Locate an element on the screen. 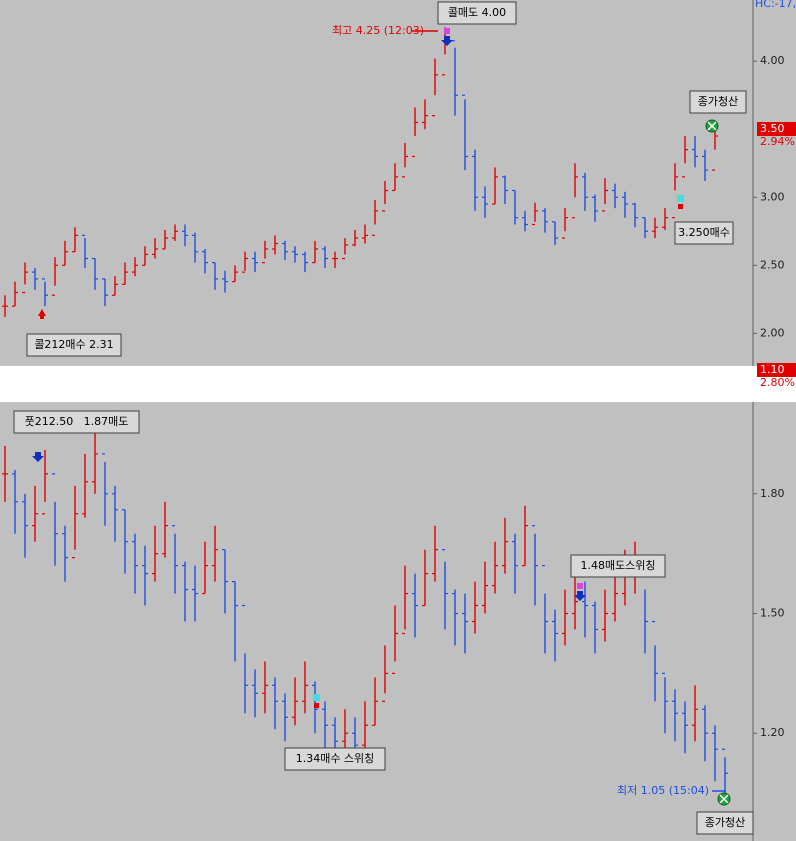 The image size is (796, 841). annotation: 풋212.50 1.87매도 is located at coordinates (77, 421).